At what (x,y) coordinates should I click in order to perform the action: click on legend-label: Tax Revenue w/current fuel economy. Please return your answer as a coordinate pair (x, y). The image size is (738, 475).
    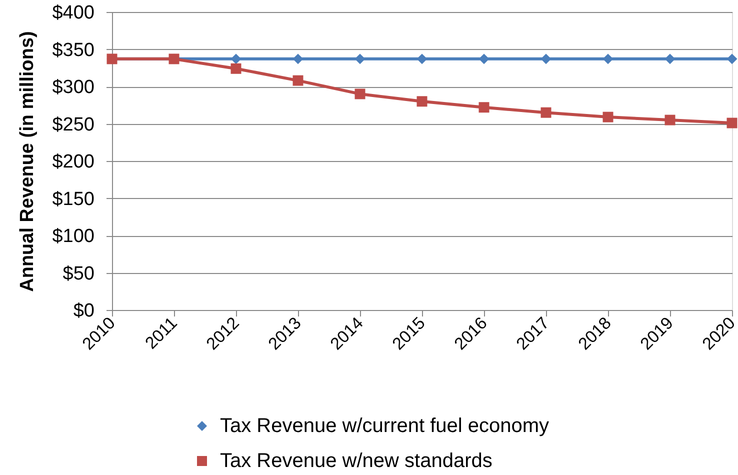
    Looking at the image, I should click on (385, 426).